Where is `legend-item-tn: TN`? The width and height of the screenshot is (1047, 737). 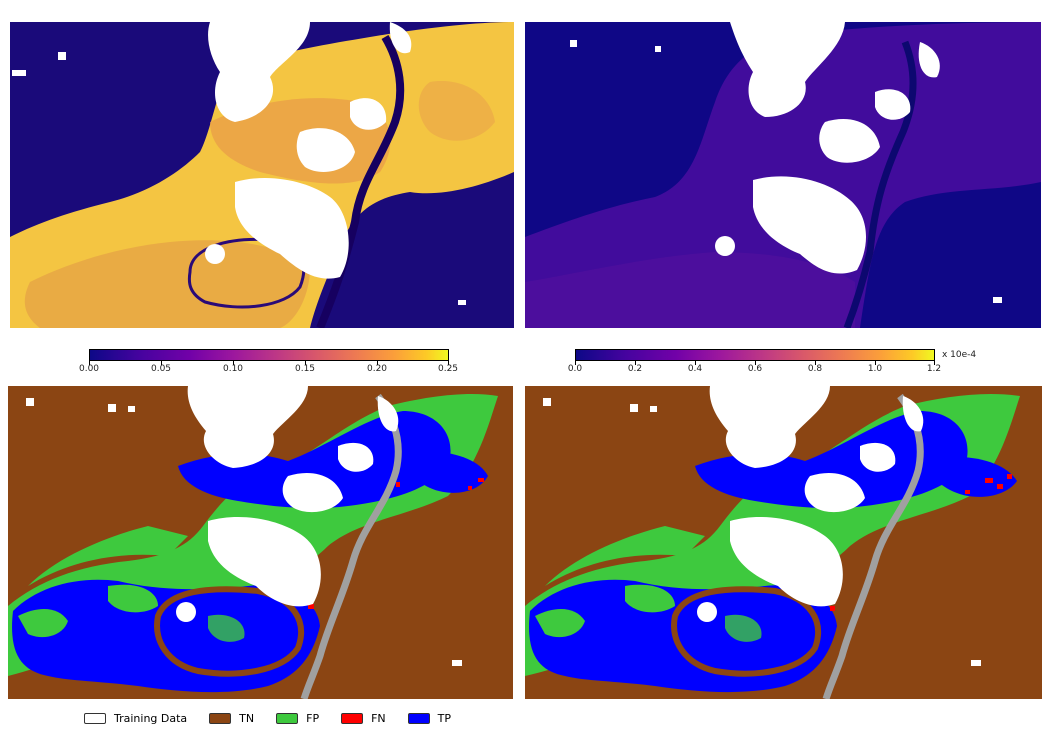 legend-item-tn: TN is located at coordinates (231, 718).